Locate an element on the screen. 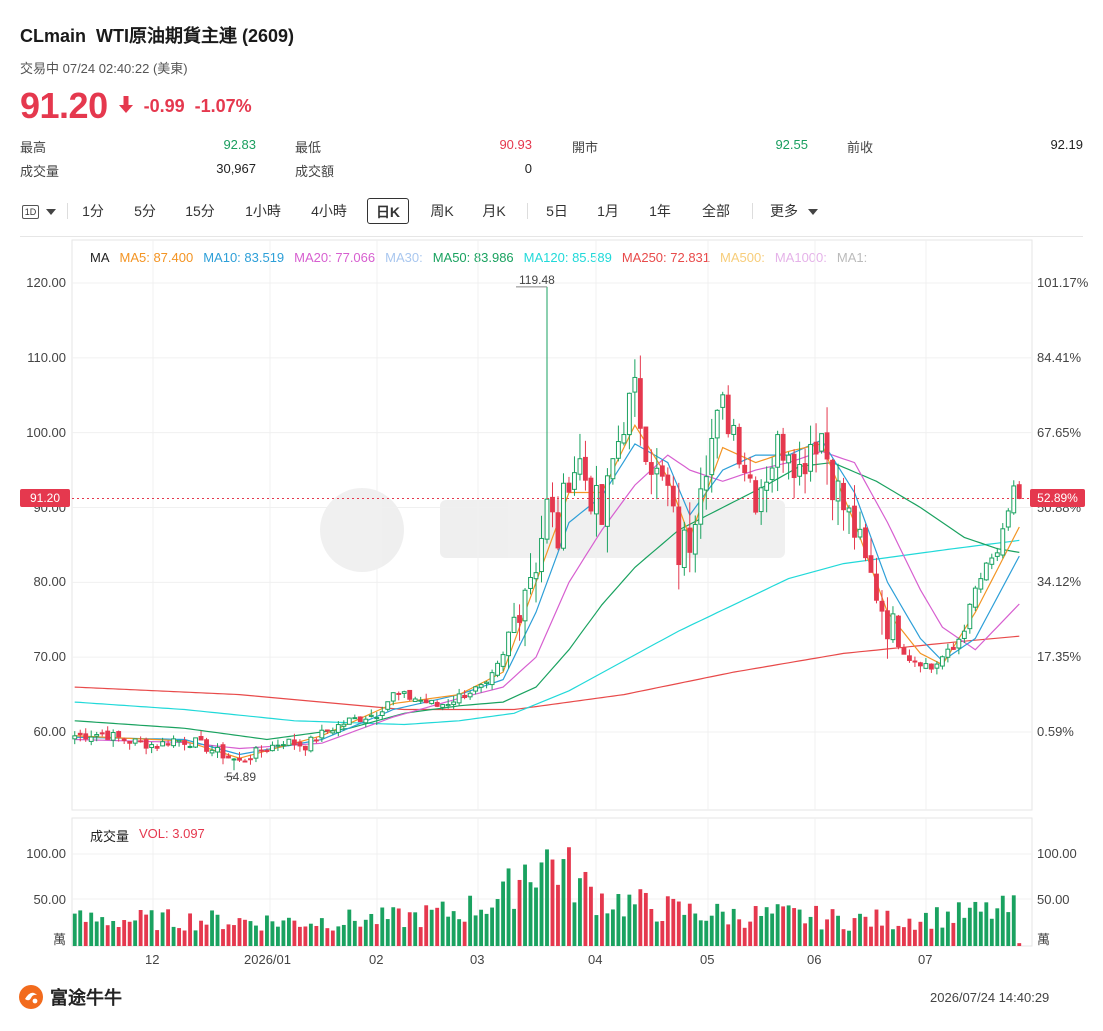 The image size is (1103, 1031). trading-status: 交易中 07/24 02:40:22 (美東) is located at coordinates (104, 68).